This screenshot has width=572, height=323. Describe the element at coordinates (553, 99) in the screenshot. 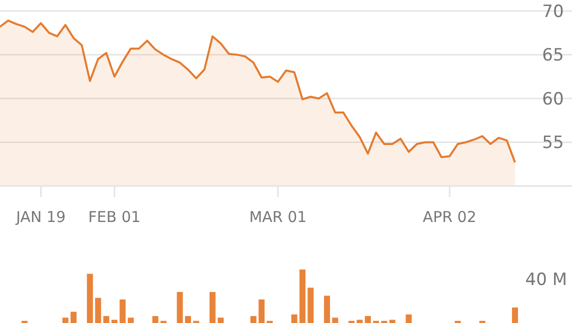

I see `y-tick-label: 60` at that location.